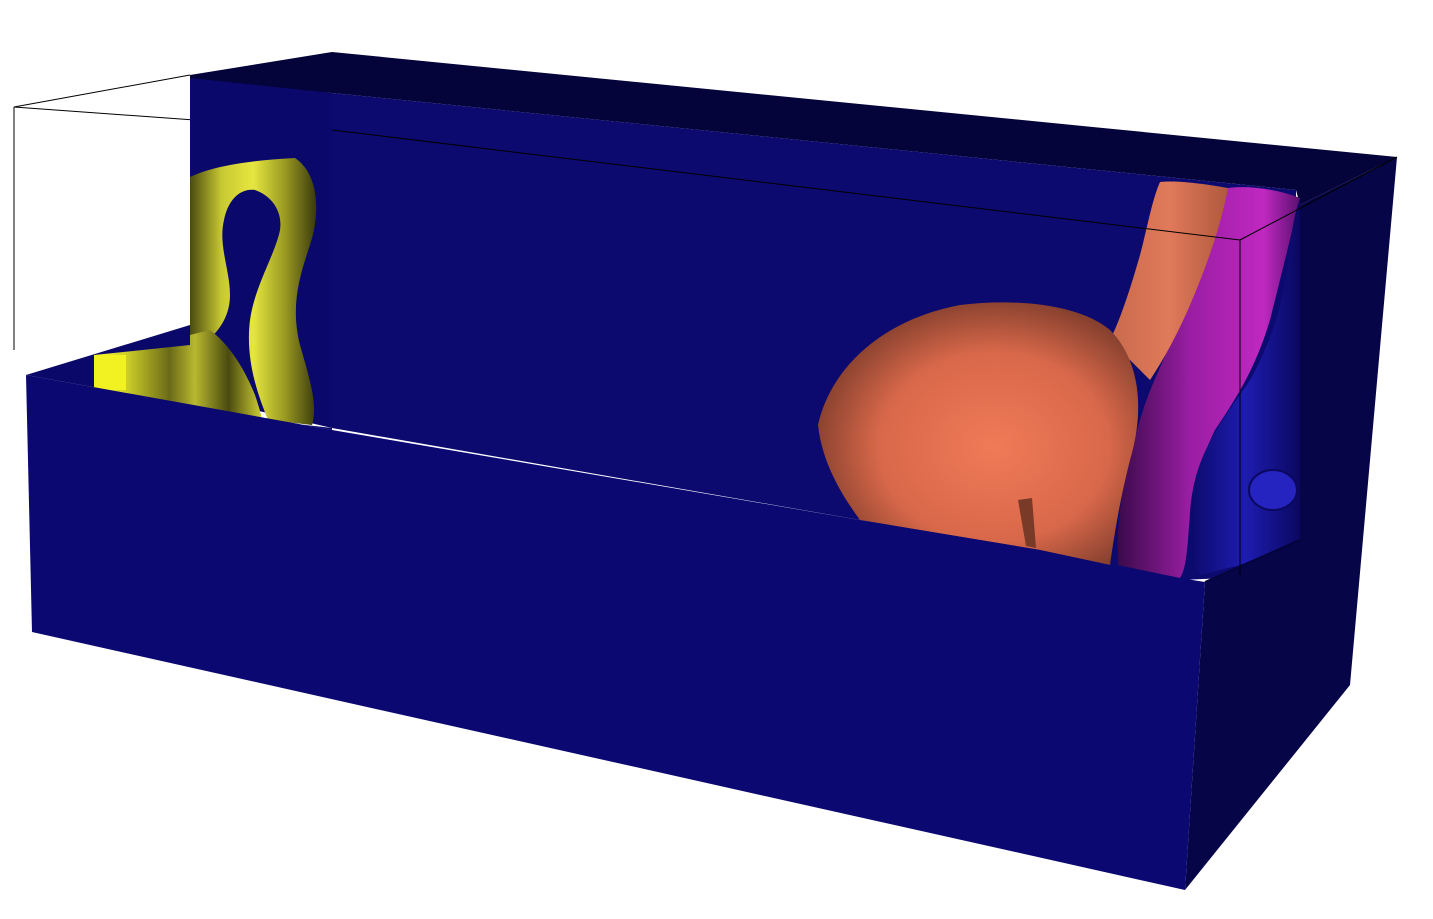 This screenshot has height=919, width=1433. Describe the element at coordinates (1023, 373) in the screenshot. I see `orange-isosurface` at that location.